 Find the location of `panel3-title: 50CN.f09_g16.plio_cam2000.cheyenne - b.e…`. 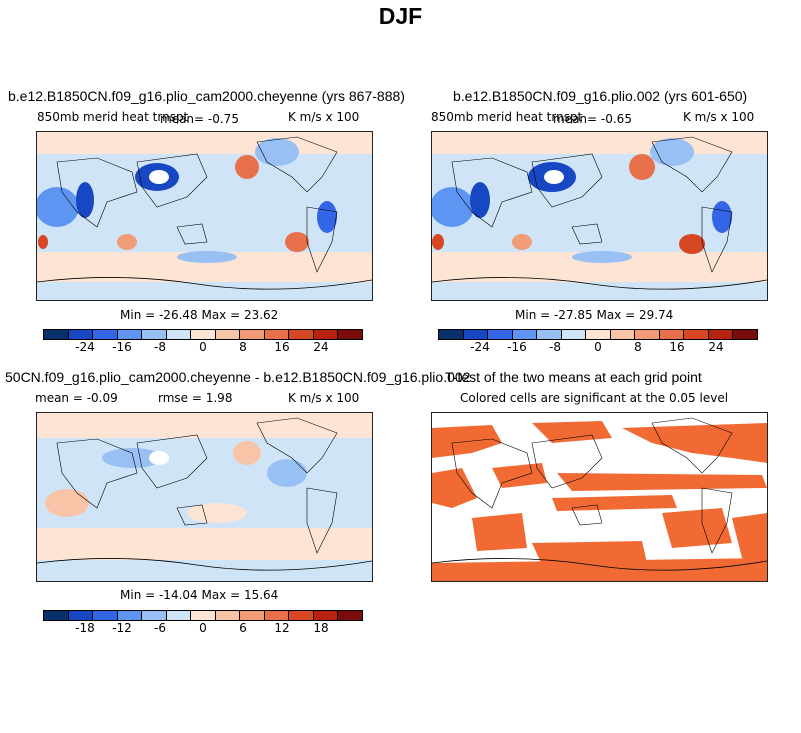

panel3-title: 50CN.f09_g16.plio_cam2000.cheyenne - b.e… is located at coordinates (238, 377).